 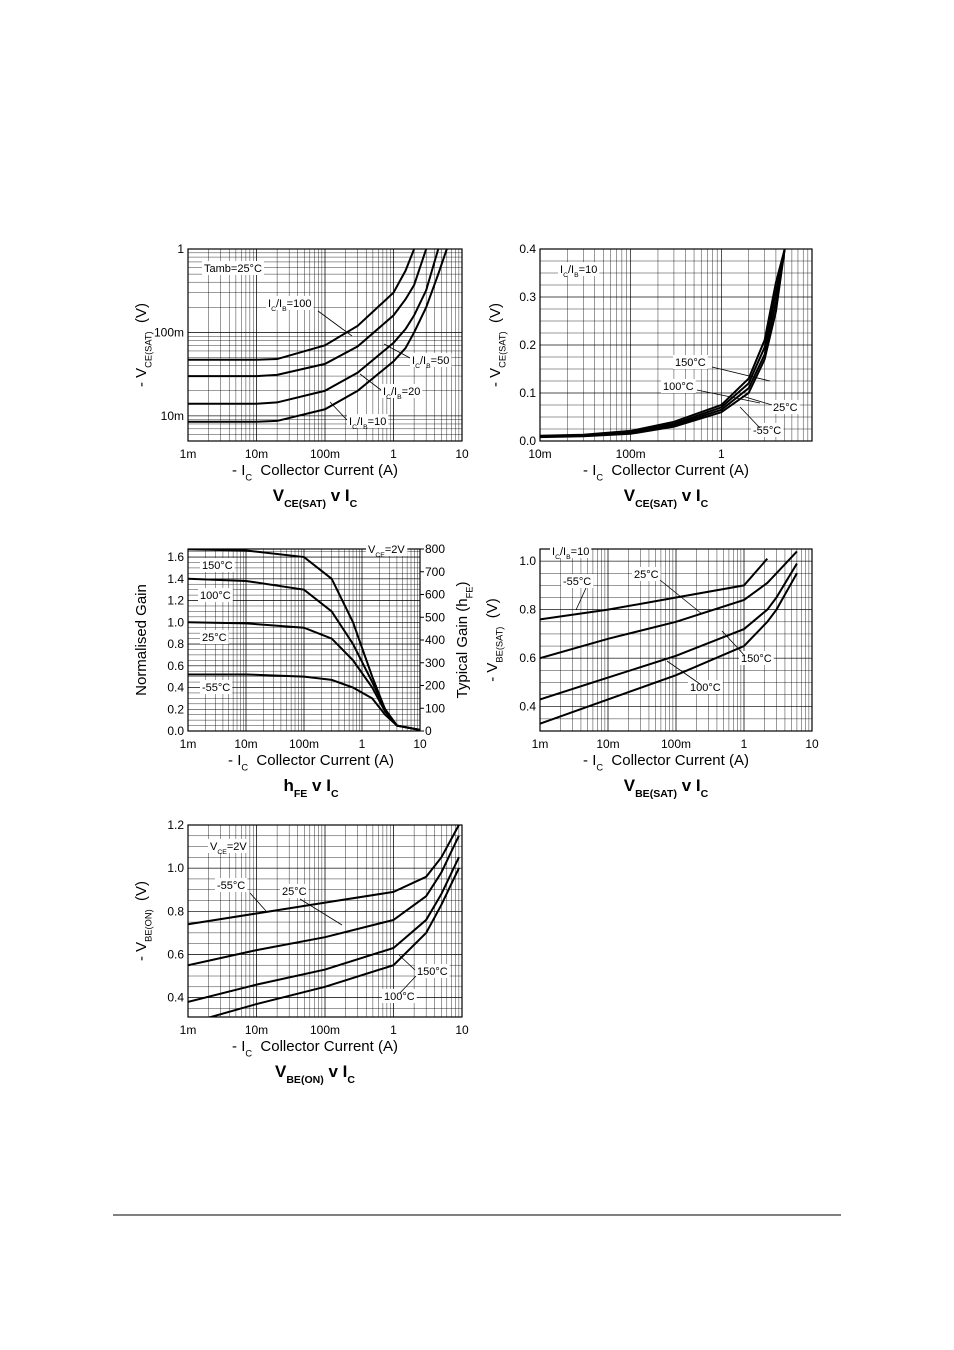 What do you see at coordinates (690, 363) in the screenshot?
I see `annotation-part: 150°C` at bounding box center [690, 363].